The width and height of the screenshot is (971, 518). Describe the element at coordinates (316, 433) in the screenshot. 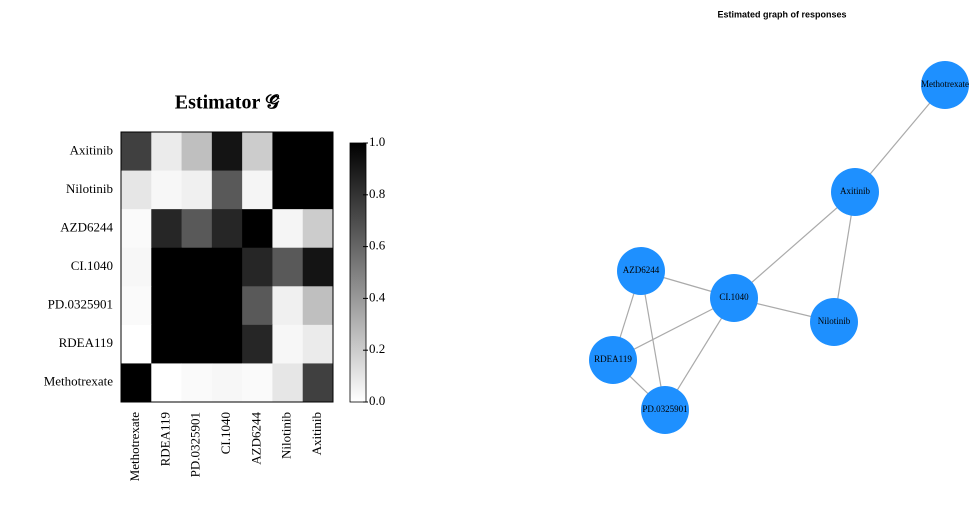

I see `column-label: Axitinib` at that location.